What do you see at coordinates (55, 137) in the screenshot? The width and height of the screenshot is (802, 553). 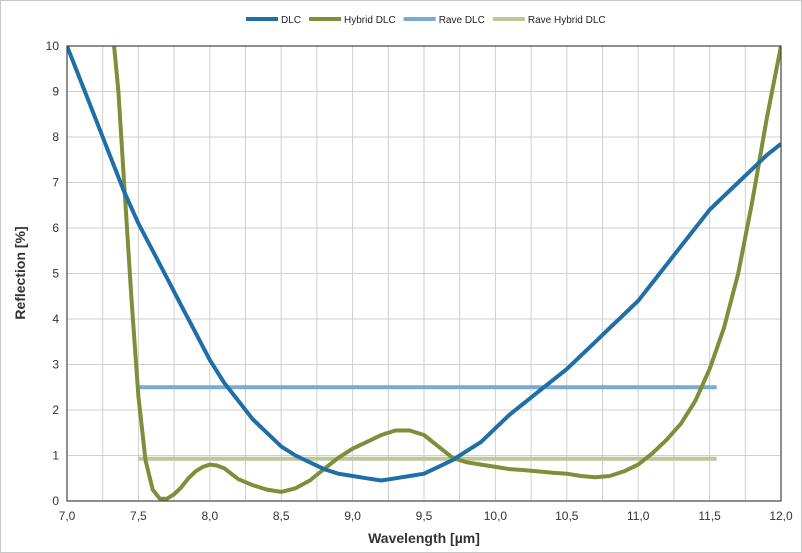 I see `y-tick-label: 8` at bounding box center [55, 137].